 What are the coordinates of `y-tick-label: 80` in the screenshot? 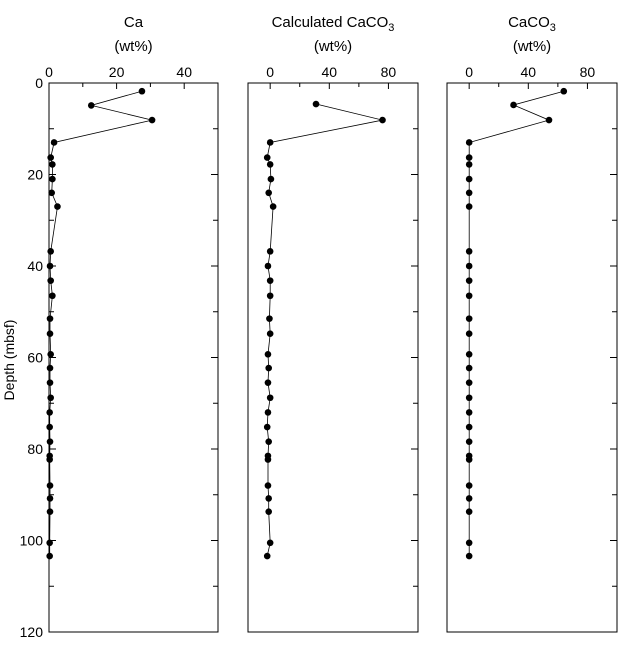 It's located at (35, 449).